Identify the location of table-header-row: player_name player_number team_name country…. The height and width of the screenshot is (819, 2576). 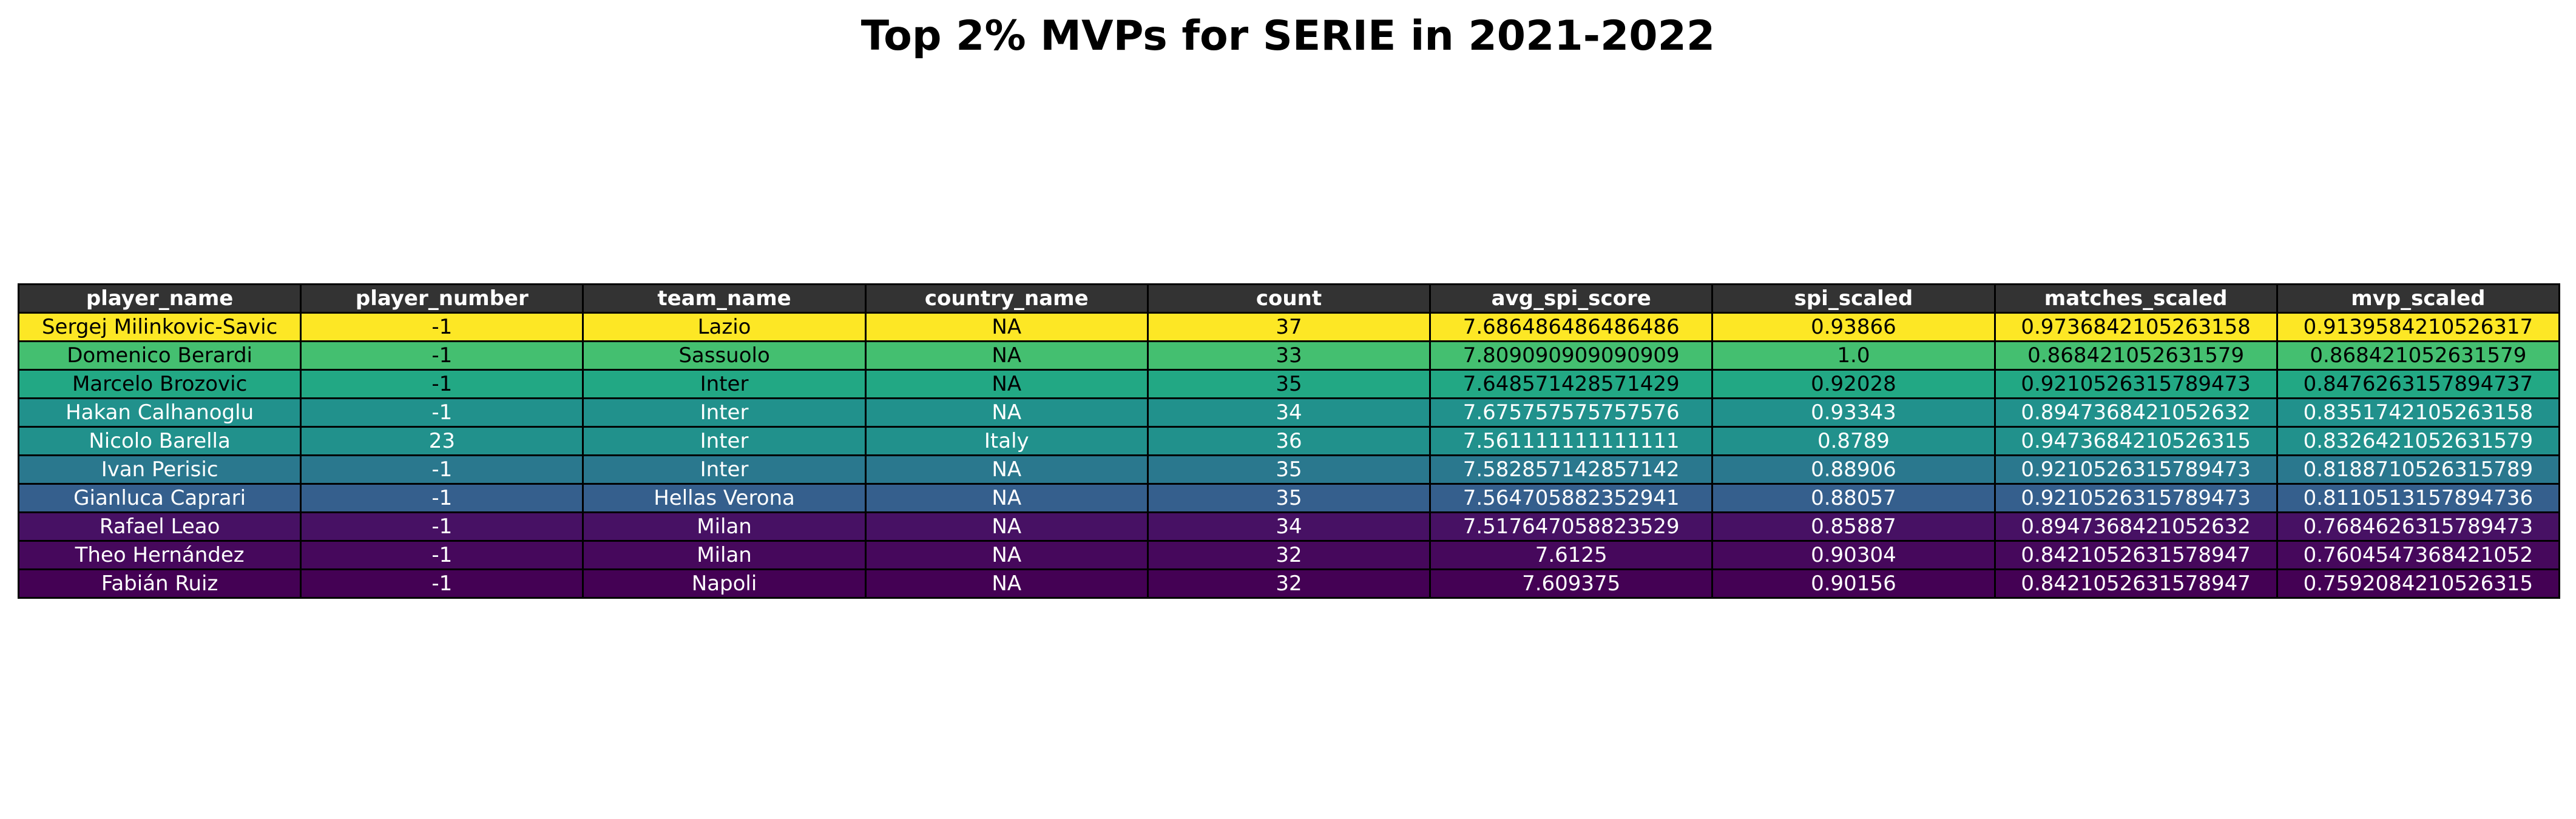
(1289, 298).